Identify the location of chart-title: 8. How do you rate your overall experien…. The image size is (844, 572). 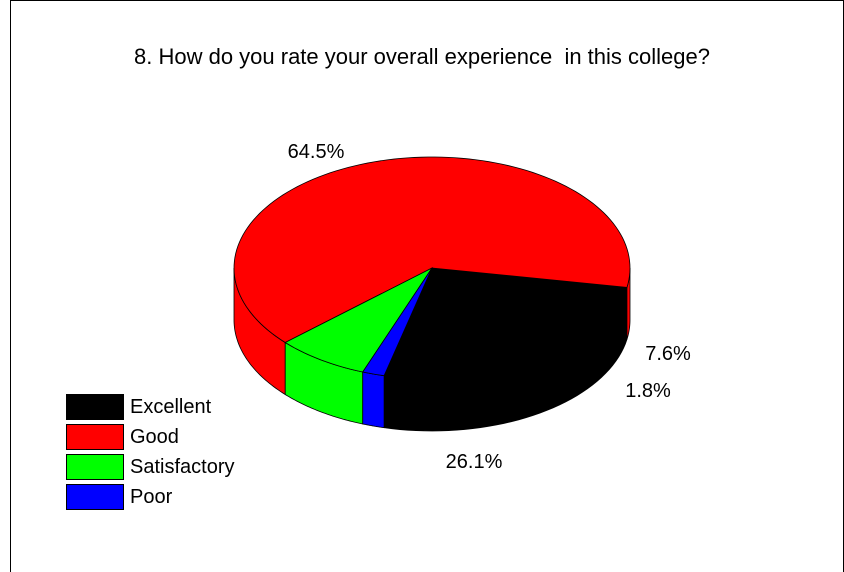
(422, 56).